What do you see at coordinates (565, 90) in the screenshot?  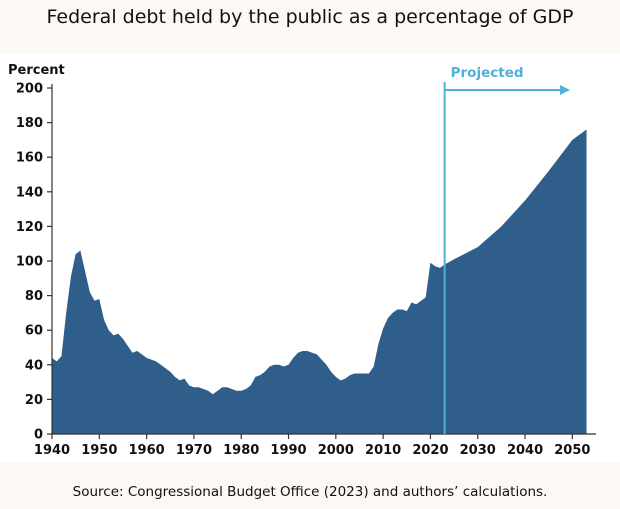 I see `projection-arrow-head` at bounding box center [565, 90].